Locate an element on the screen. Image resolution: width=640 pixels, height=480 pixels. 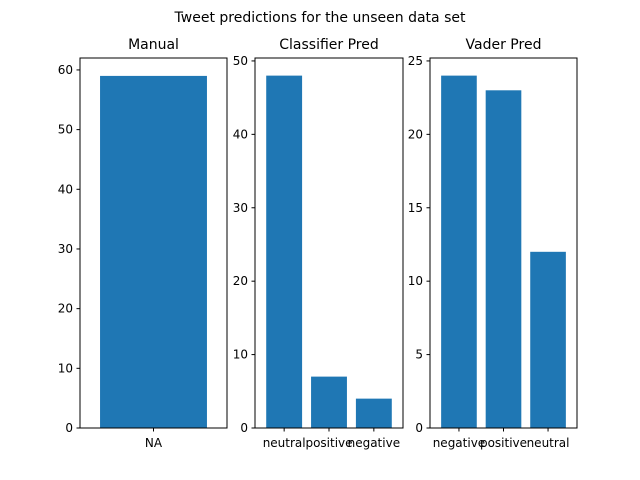
subplot-title: Manual is located at coordinates (153, 45).